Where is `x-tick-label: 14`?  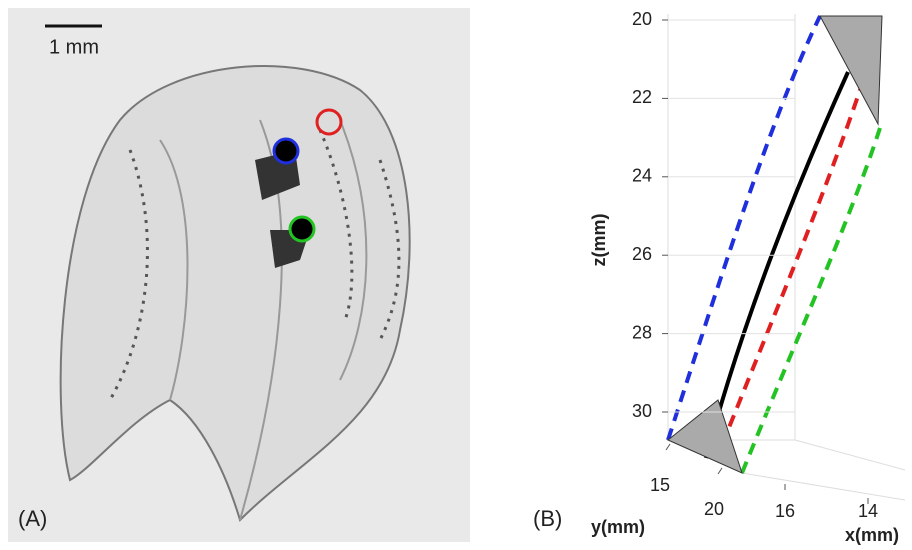
x-tick-label: 14 is located at coordinates (868, 511).